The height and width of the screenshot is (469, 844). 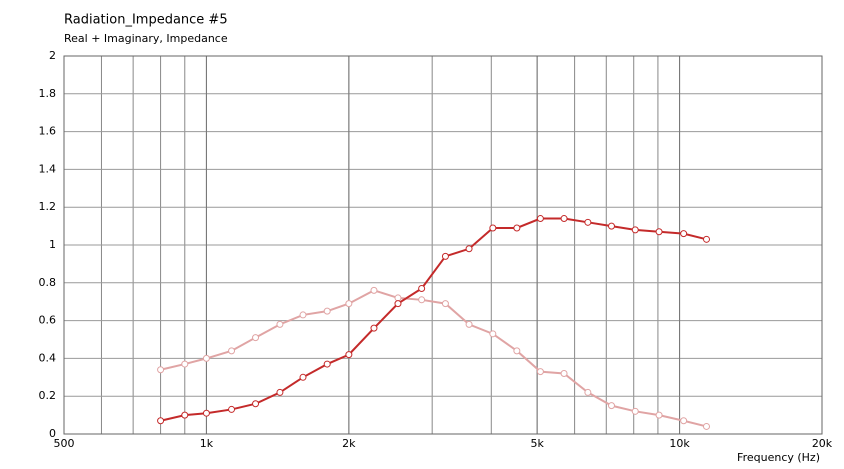 What do you see at coordinates (64, 443) in the screenshot?
I see `x-tick-label: 500` at bounding box center [64, 443].